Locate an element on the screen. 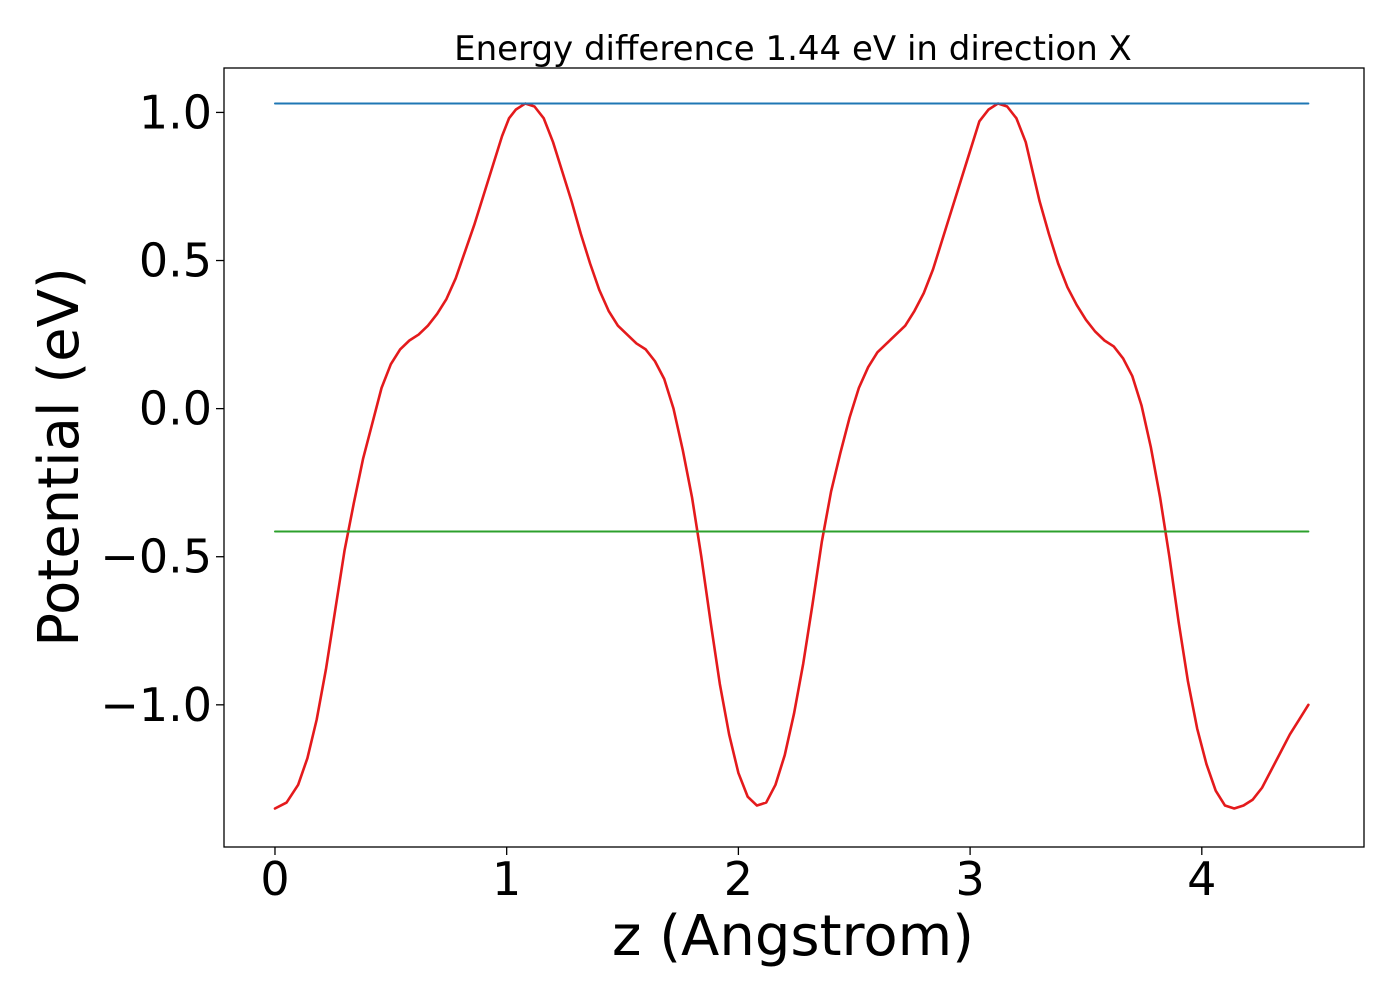 This screenshot has height=1000, width=1400. y-axis-label: Potential (eV) is located at coordinates (59, 457).